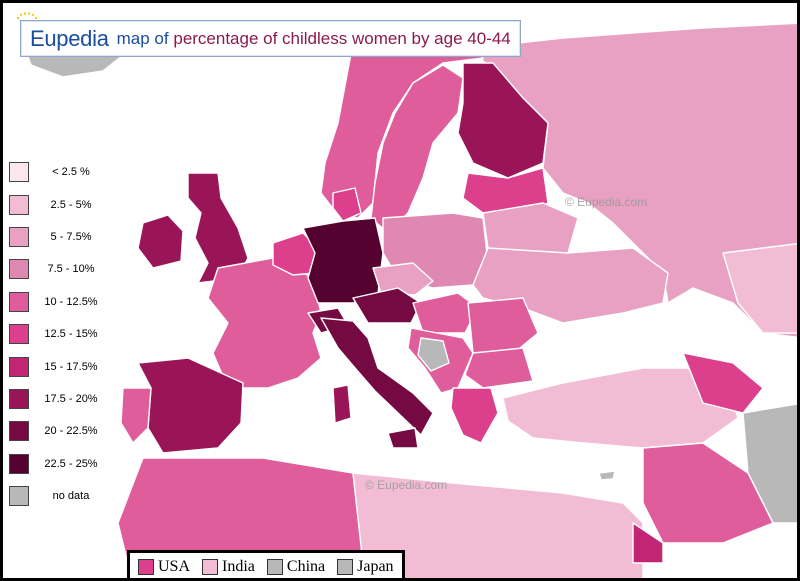 The image size is (800, 581). I want to click on title-map-word: map of, so click(142, 38).